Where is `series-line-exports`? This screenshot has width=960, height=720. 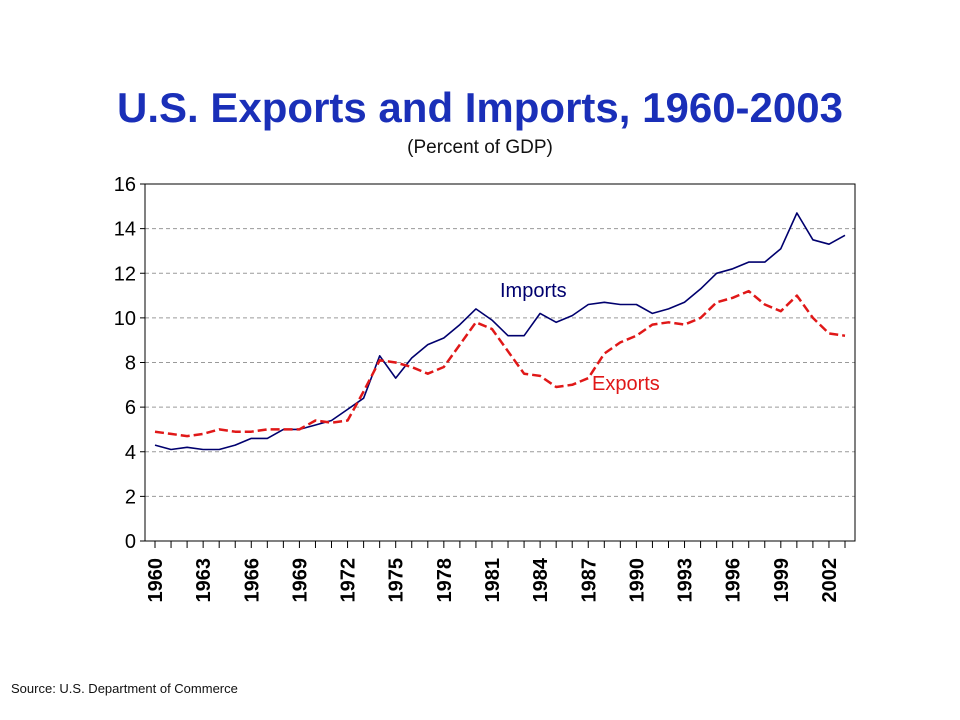
series-line-exports is located at coordinates (500, 363).